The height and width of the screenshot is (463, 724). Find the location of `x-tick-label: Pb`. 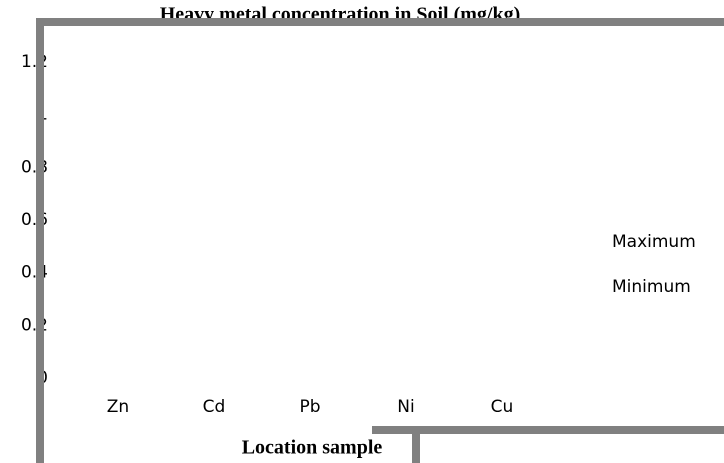

x-tick-label: Pb is located at coordinates (309, 407).